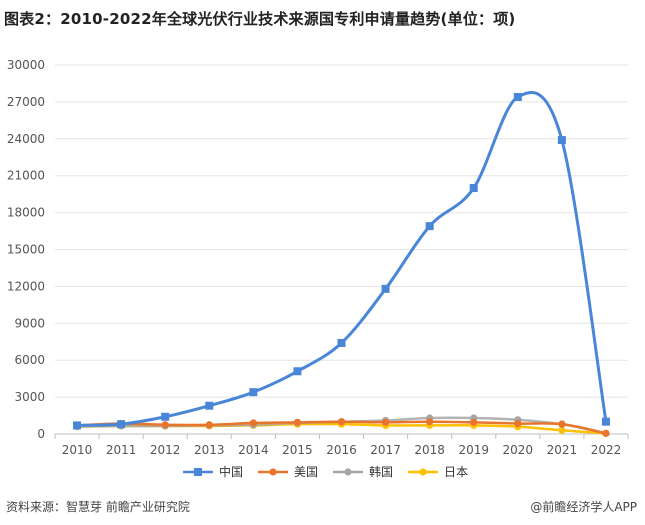 This screenshot has height=525, width=645. I want to click on x-tick-label: 2012, so click(165, 450).